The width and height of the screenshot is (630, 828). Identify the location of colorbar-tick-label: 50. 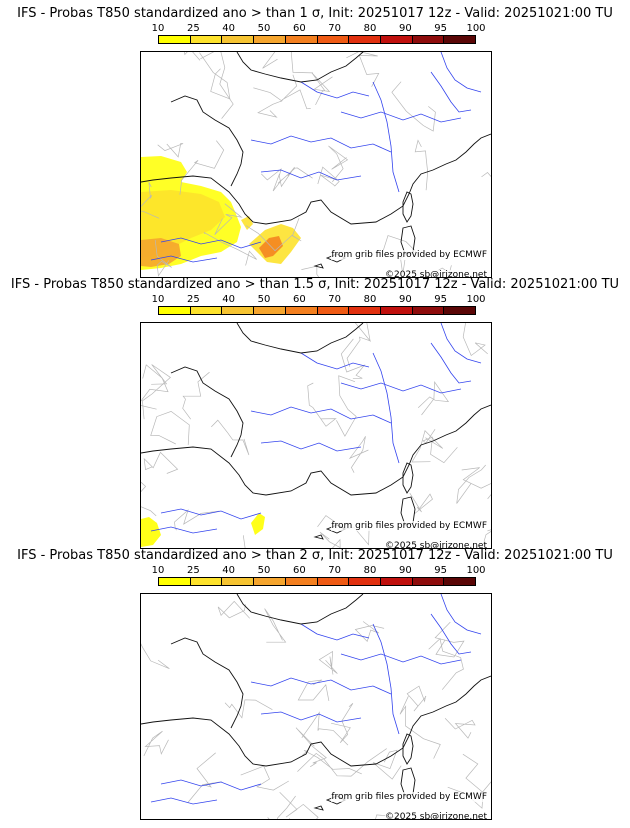
(264, 28).